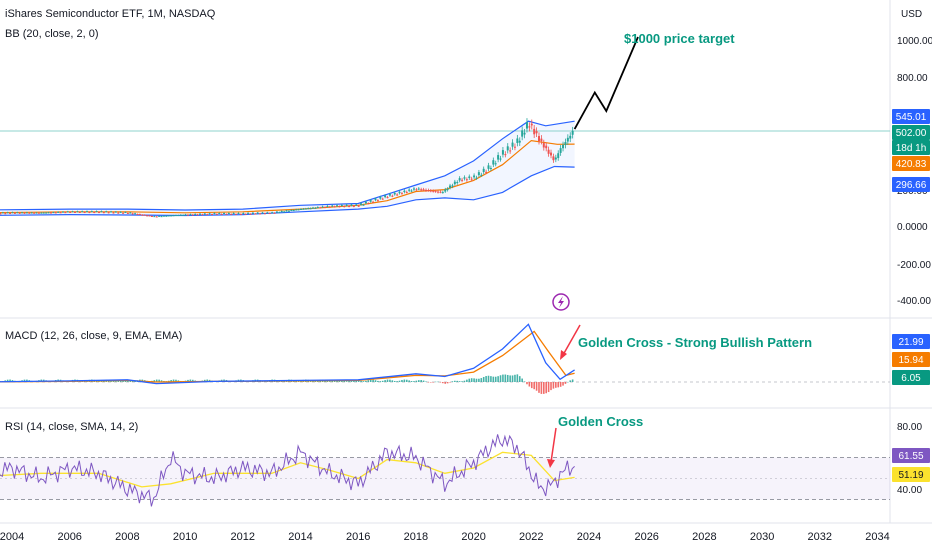 This screenshot has height=555, width=932. What do you see at coordinates (243, 537) in the screenshot?
I see `x-axis-tick: 2012` at bounding box center [243, 537].